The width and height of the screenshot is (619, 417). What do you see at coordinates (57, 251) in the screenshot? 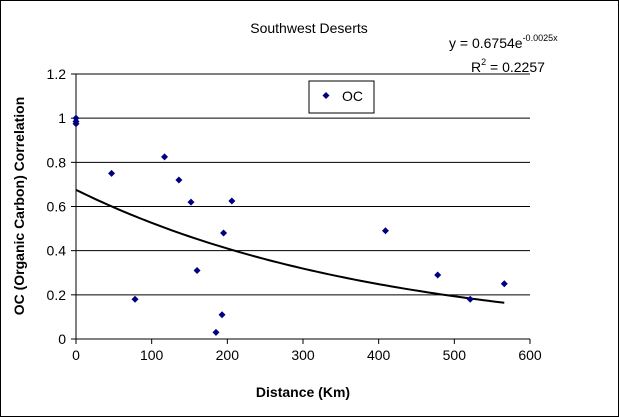
I see `y-tick-label: 0.4` at bounding box center [57, 251].